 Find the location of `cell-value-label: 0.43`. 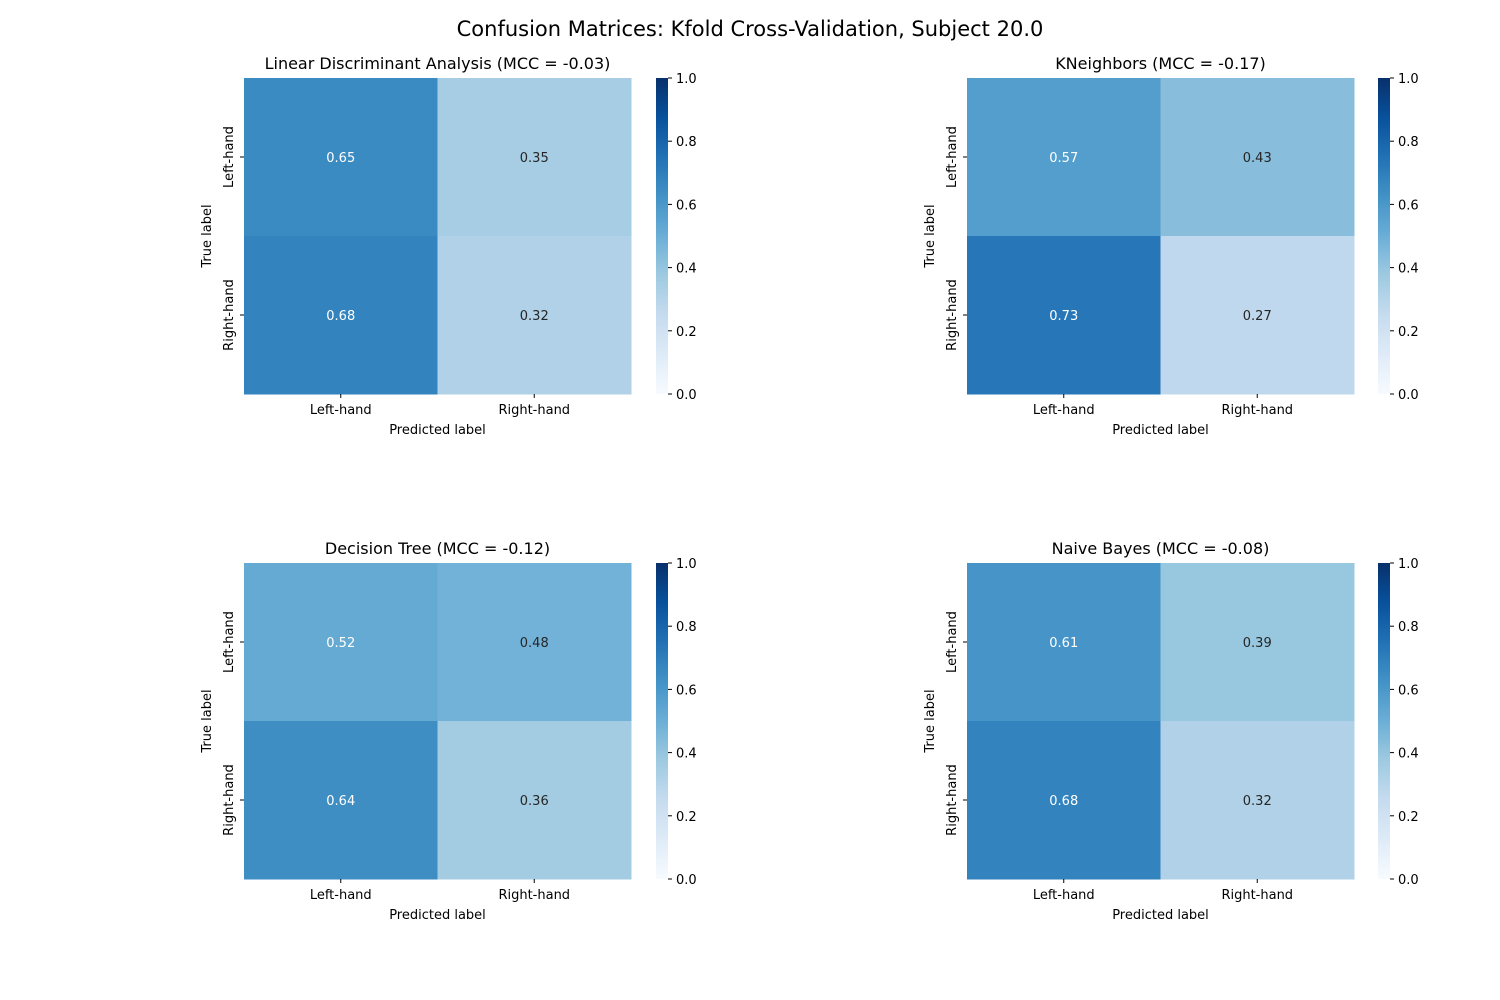

cell-value-label: 0.43 is located at coordinates (1257, 158).